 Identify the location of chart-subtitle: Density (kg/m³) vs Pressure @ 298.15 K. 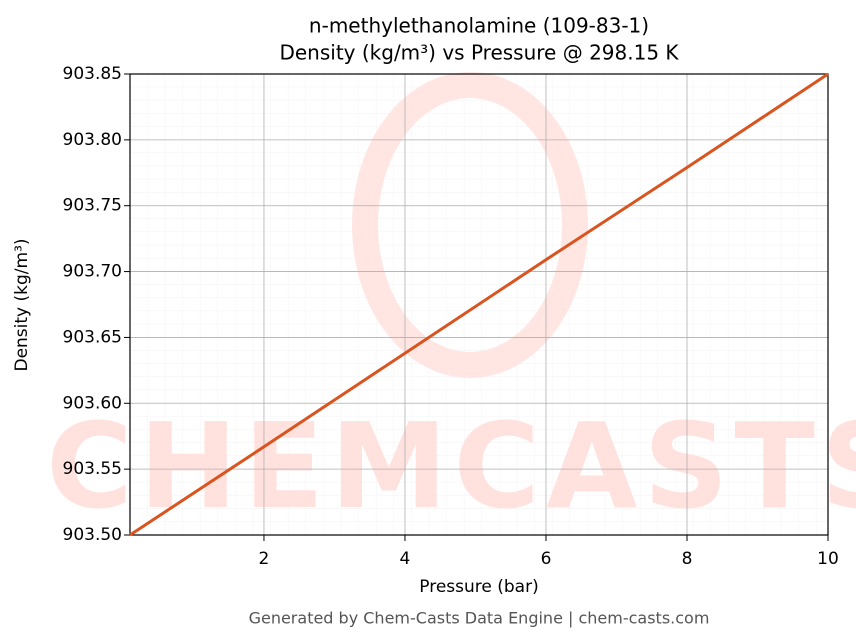
(479, 53).